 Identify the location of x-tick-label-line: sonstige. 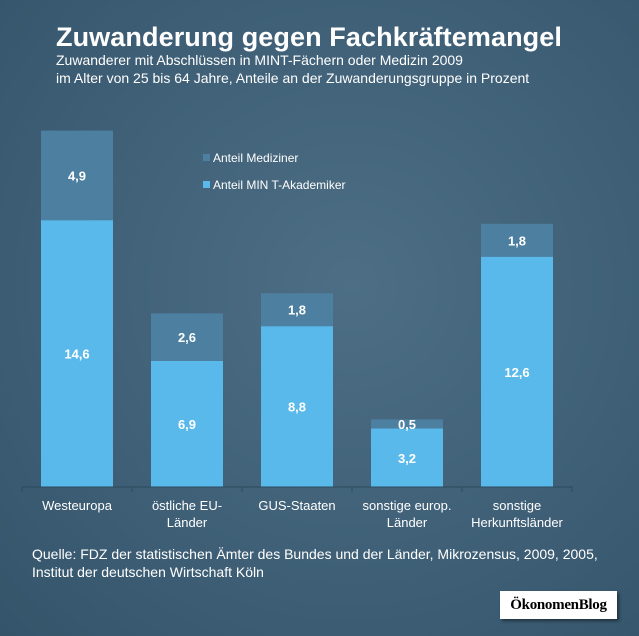
(517, 505).